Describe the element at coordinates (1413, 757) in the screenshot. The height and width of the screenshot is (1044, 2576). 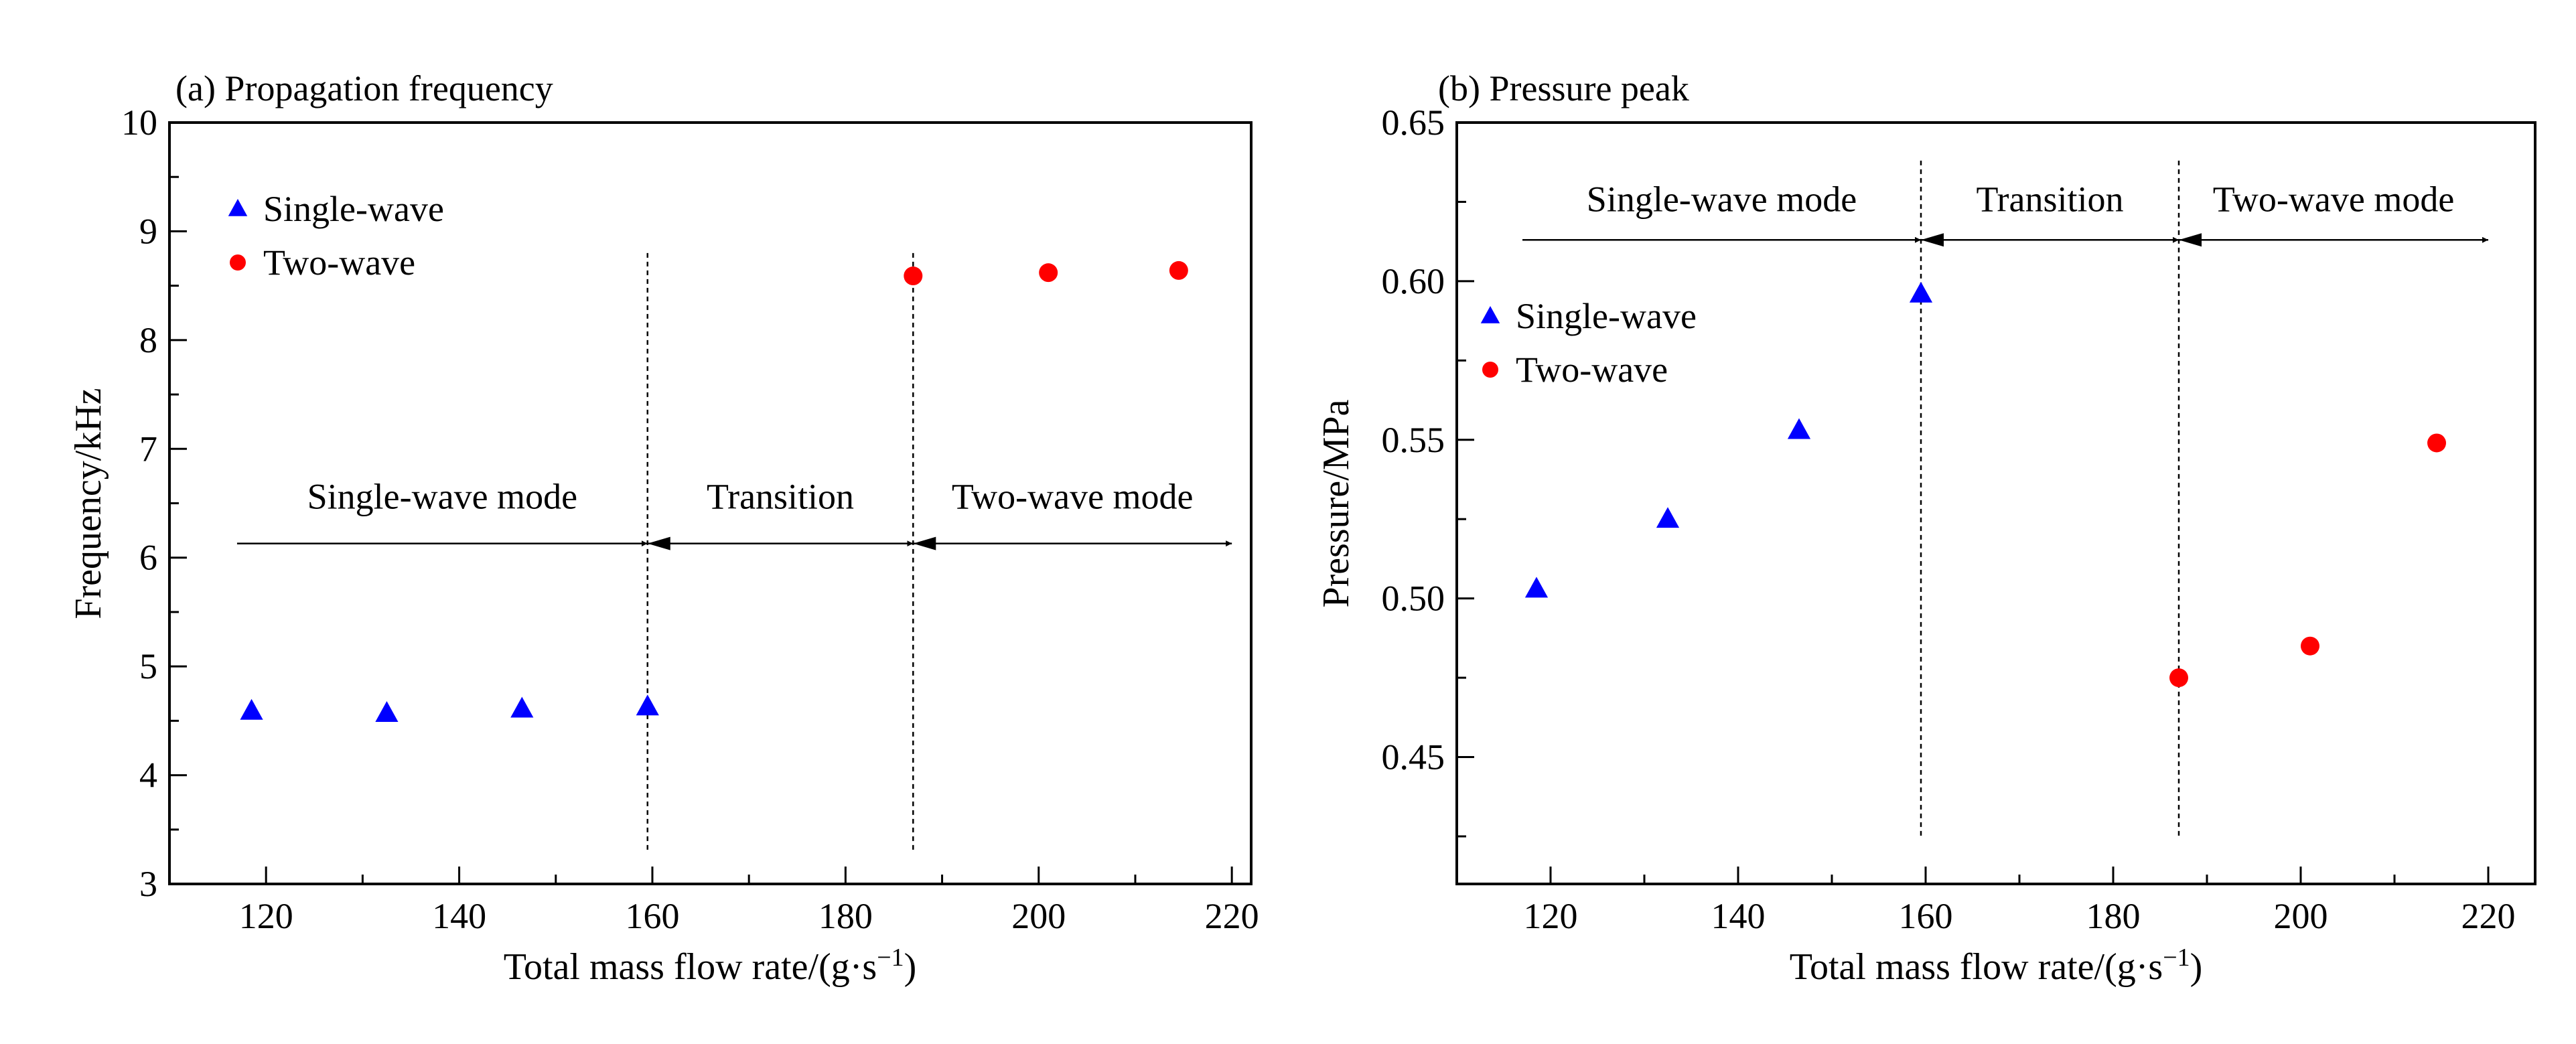
I see `y-tick-label: 0.45` at that location.